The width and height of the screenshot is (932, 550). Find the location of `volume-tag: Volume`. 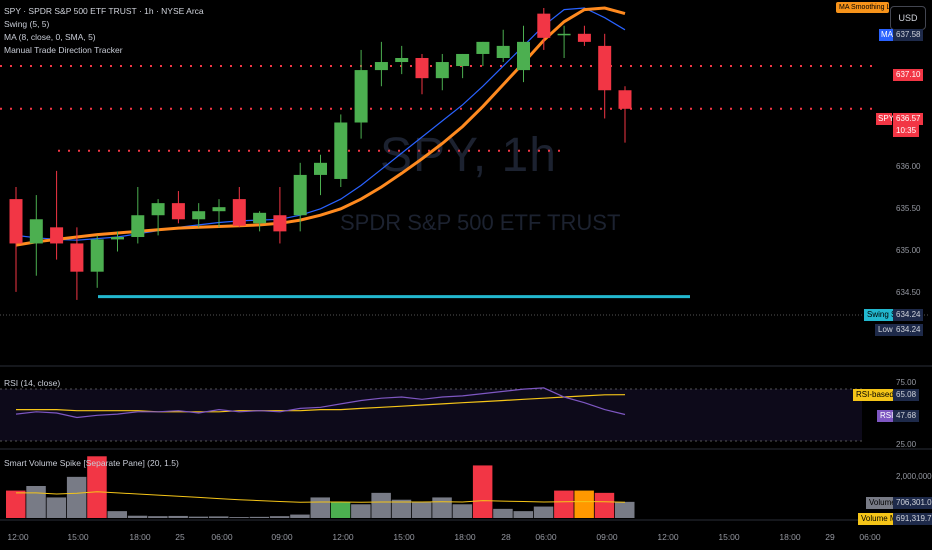

volume-tag: Volume is located at coordinates (882, 503).